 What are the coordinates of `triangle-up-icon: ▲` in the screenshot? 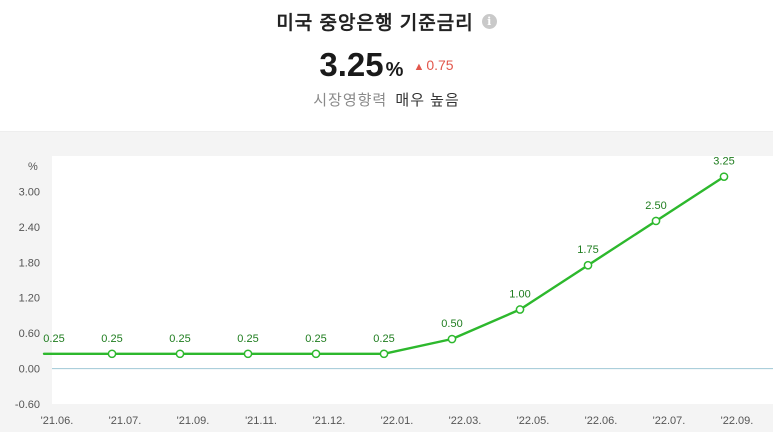 It's located at (419, 67).